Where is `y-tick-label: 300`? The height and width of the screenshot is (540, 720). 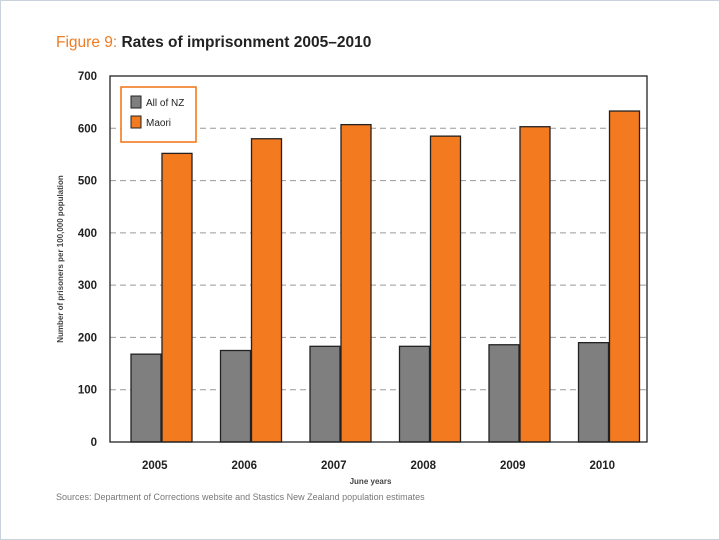 y-tick-label: 300 is located at coordinates (87, 286).